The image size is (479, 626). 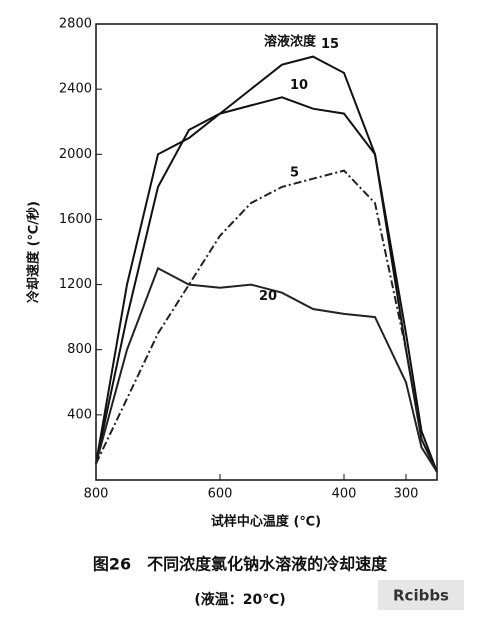 What do you see at coordinates (96, 494) in the screenshot?
I see `x-tick-label: 800` at bounding box center [96, 494].